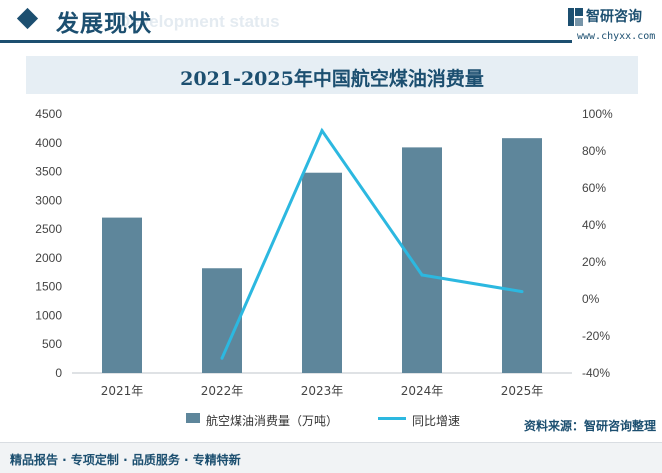 Image resolution: width=662 pixels, height=473 pixels. Describe the element at coordinates (48, 287) in the screenshot. I see `left-axis-tick-label: 1500` at that location.